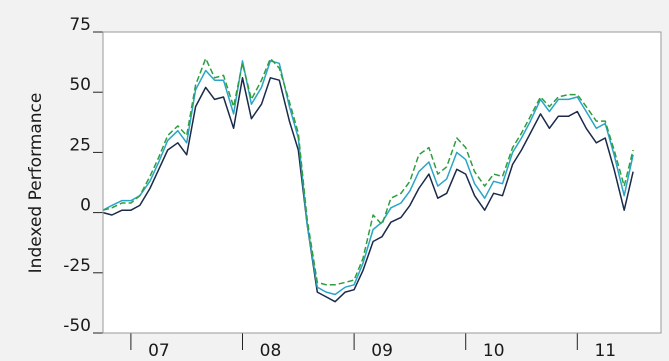 Image resolution: width=669 pixels, height=361 pixels. What do you see at coordinates (271, 351) in the screenshot?
I see `x-tick-label: 08` at bounding box center [271, 351].